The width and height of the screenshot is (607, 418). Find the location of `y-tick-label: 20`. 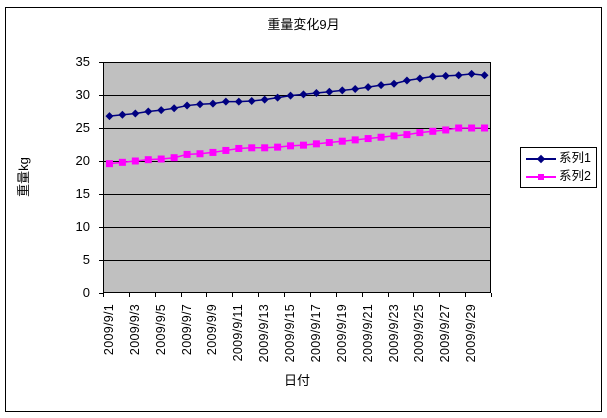

y-tick-label: 20 is located at coordinates (82, 160).